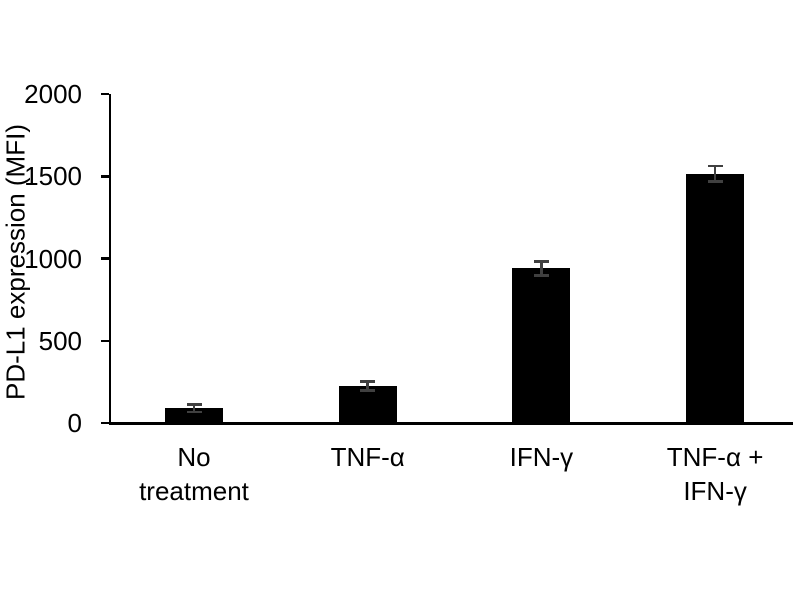  I want to click on y-tick-label: 1500, so click(53, 176).